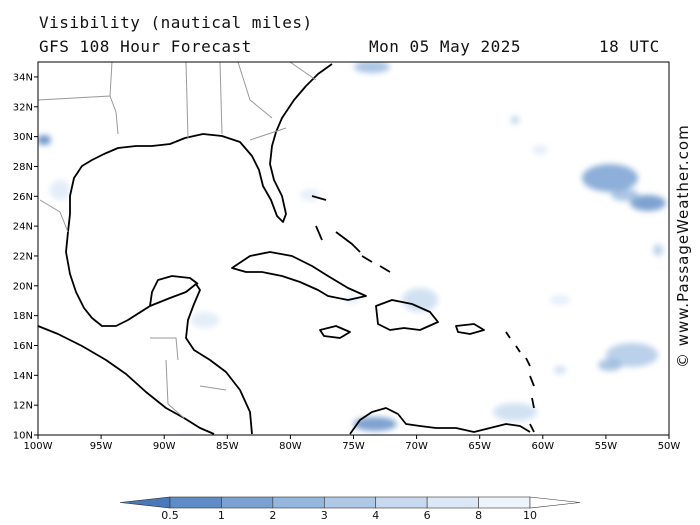 The width and height of the screenshot is (700, 525). What do you see at coordinates (174, 291) in the screenshot?
I see `yucatan-peninsula` at bounding box center [174, 291].